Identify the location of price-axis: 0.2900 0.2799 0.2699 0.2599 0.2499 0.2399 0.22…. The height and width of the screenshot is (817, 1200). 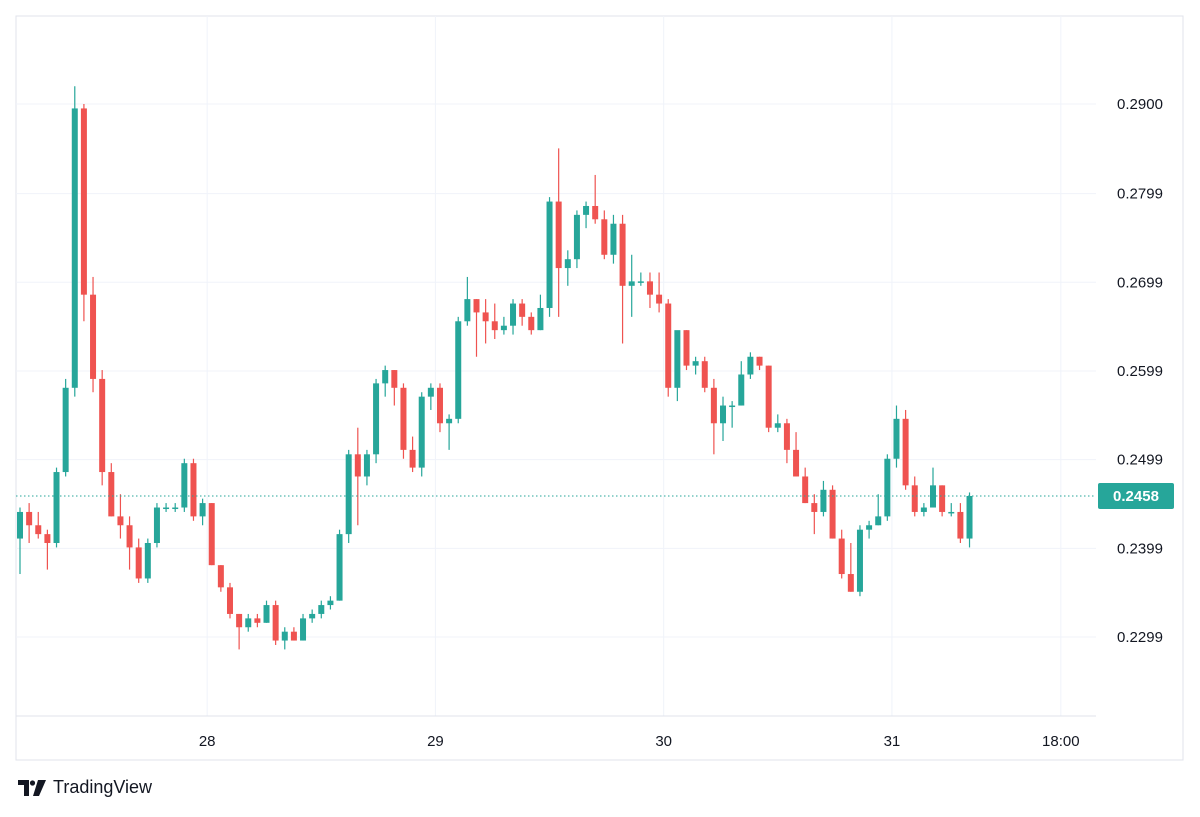
(1140, 371).